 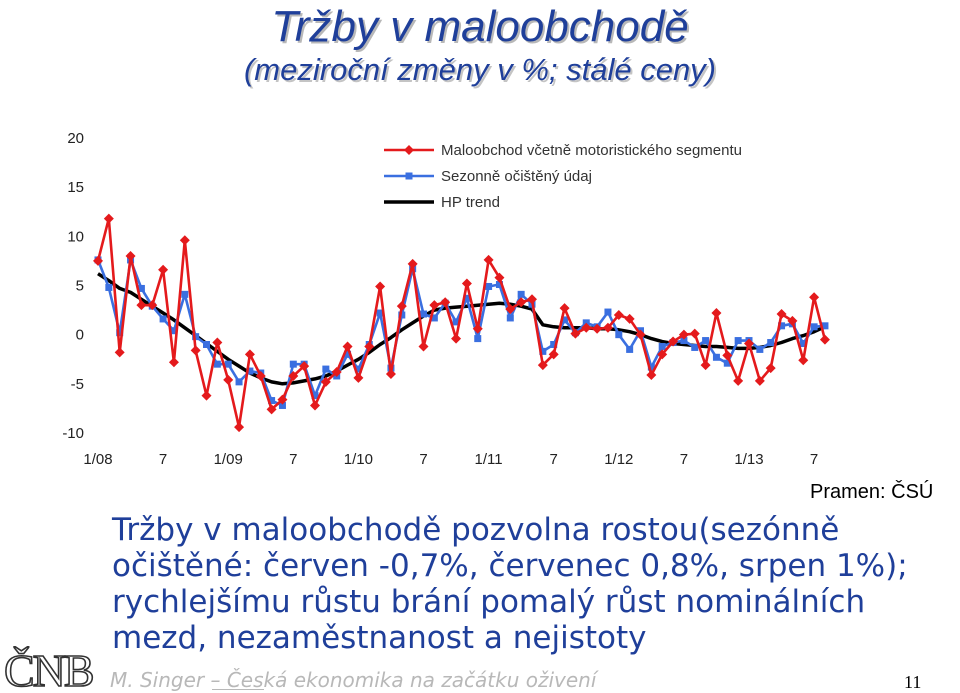 I want to click on y-tick-label: 10, so click(x=75, y=236).